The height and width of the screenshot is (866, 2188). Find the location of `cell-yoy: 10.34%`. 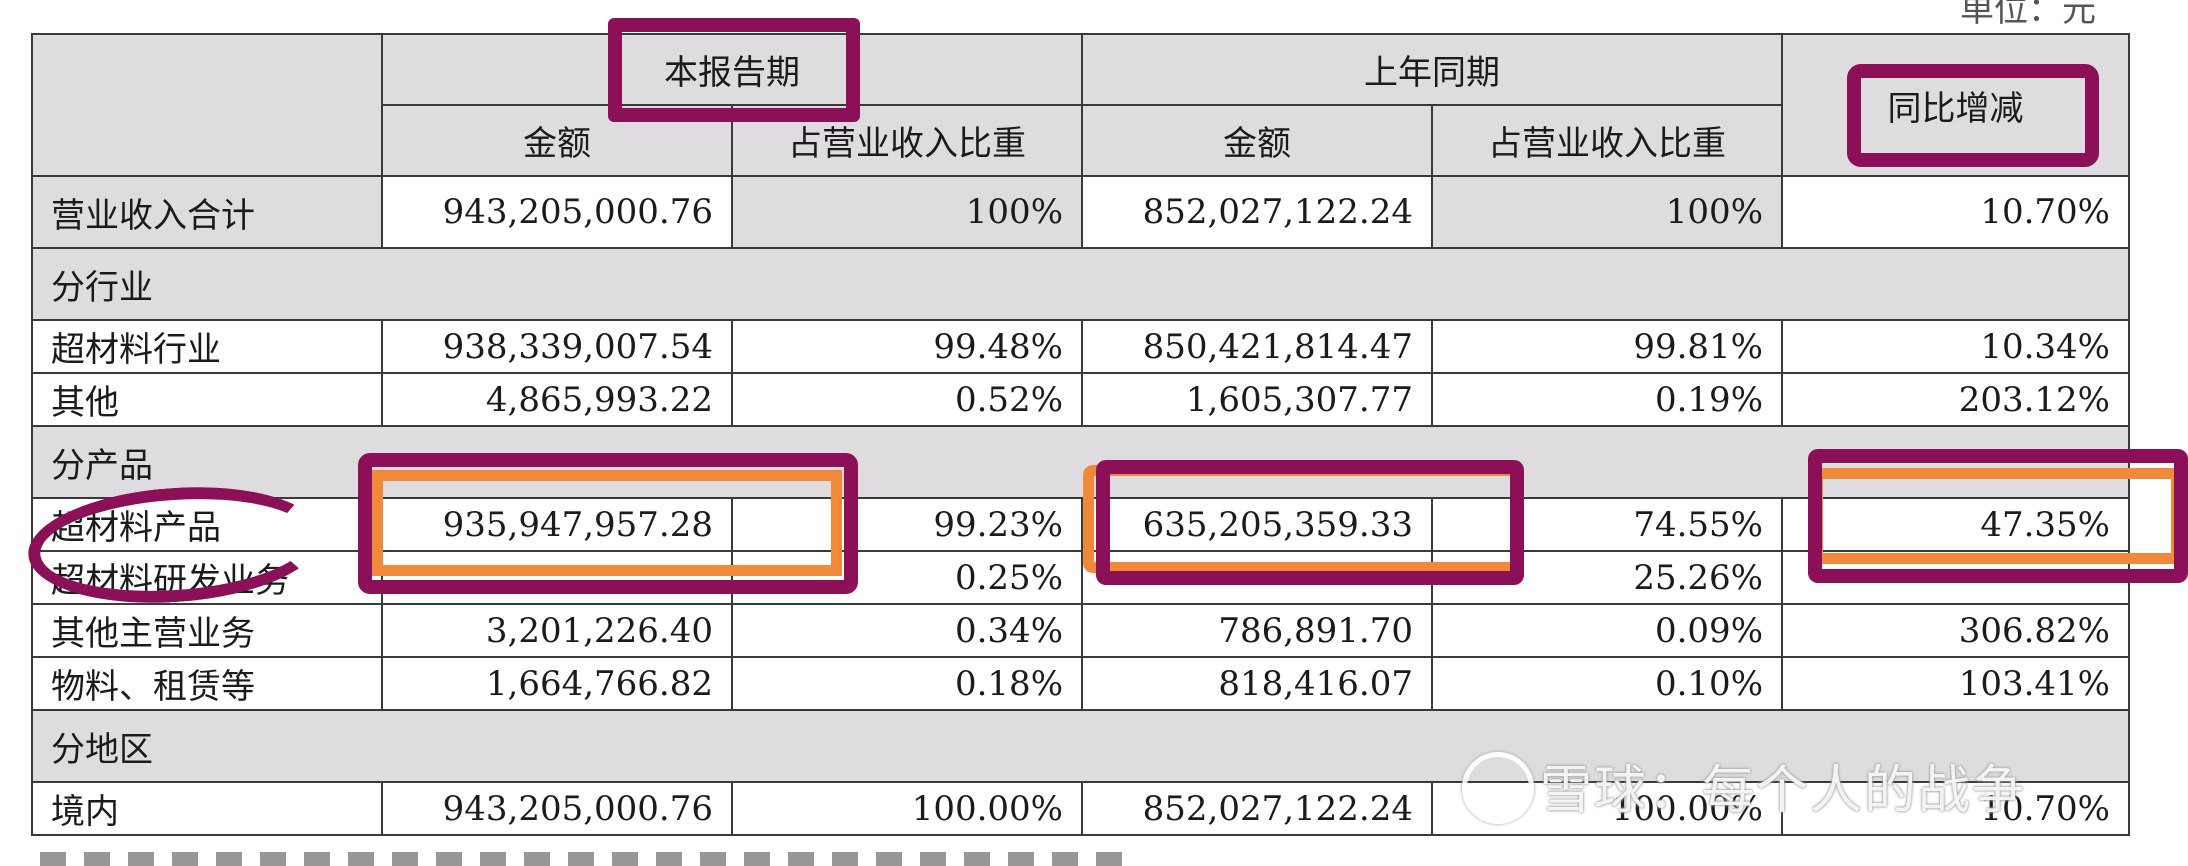

cell-yoy: 10.34% is located at coordinates (1955, 346).